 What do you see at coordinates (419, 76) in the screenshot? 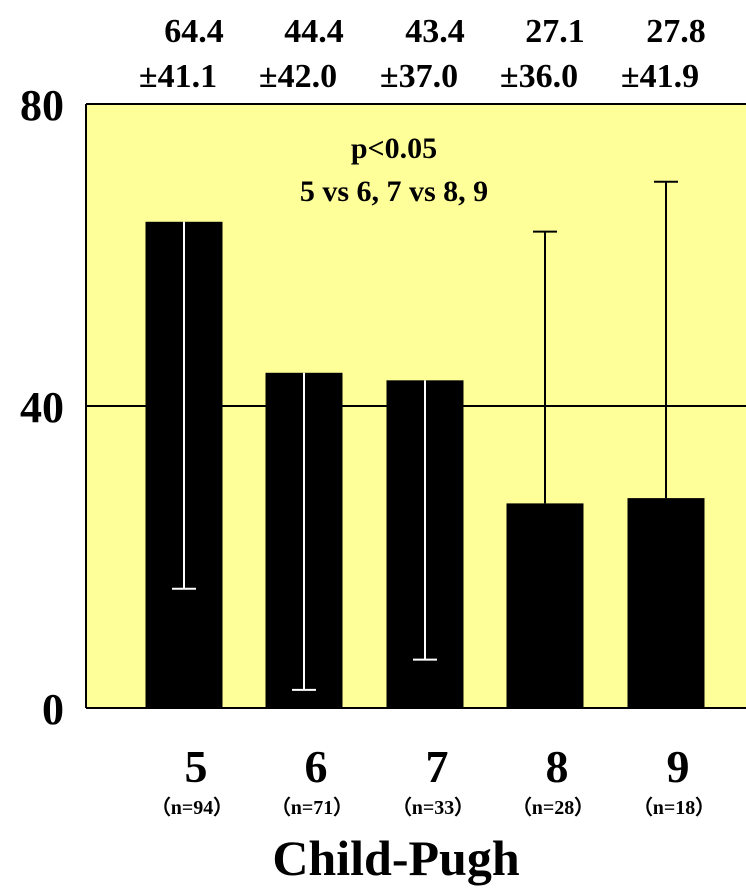
I see `sd-label-7: ±37.0` at bounding box center [419, 76].